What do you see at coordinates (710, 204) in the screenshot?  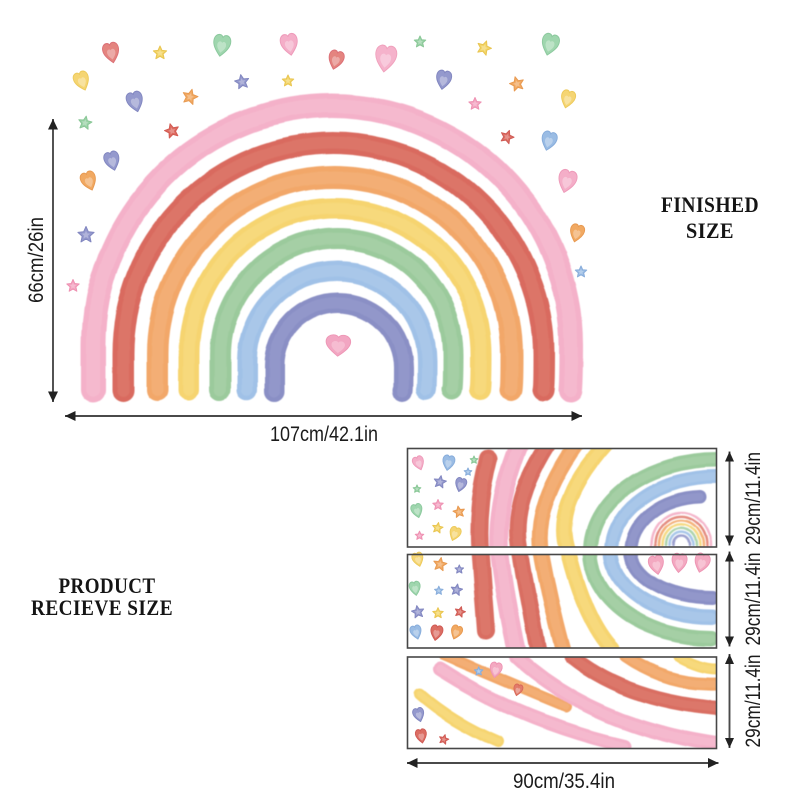 I see `svg-text: FINISHED` at bounding box center [710, 204].